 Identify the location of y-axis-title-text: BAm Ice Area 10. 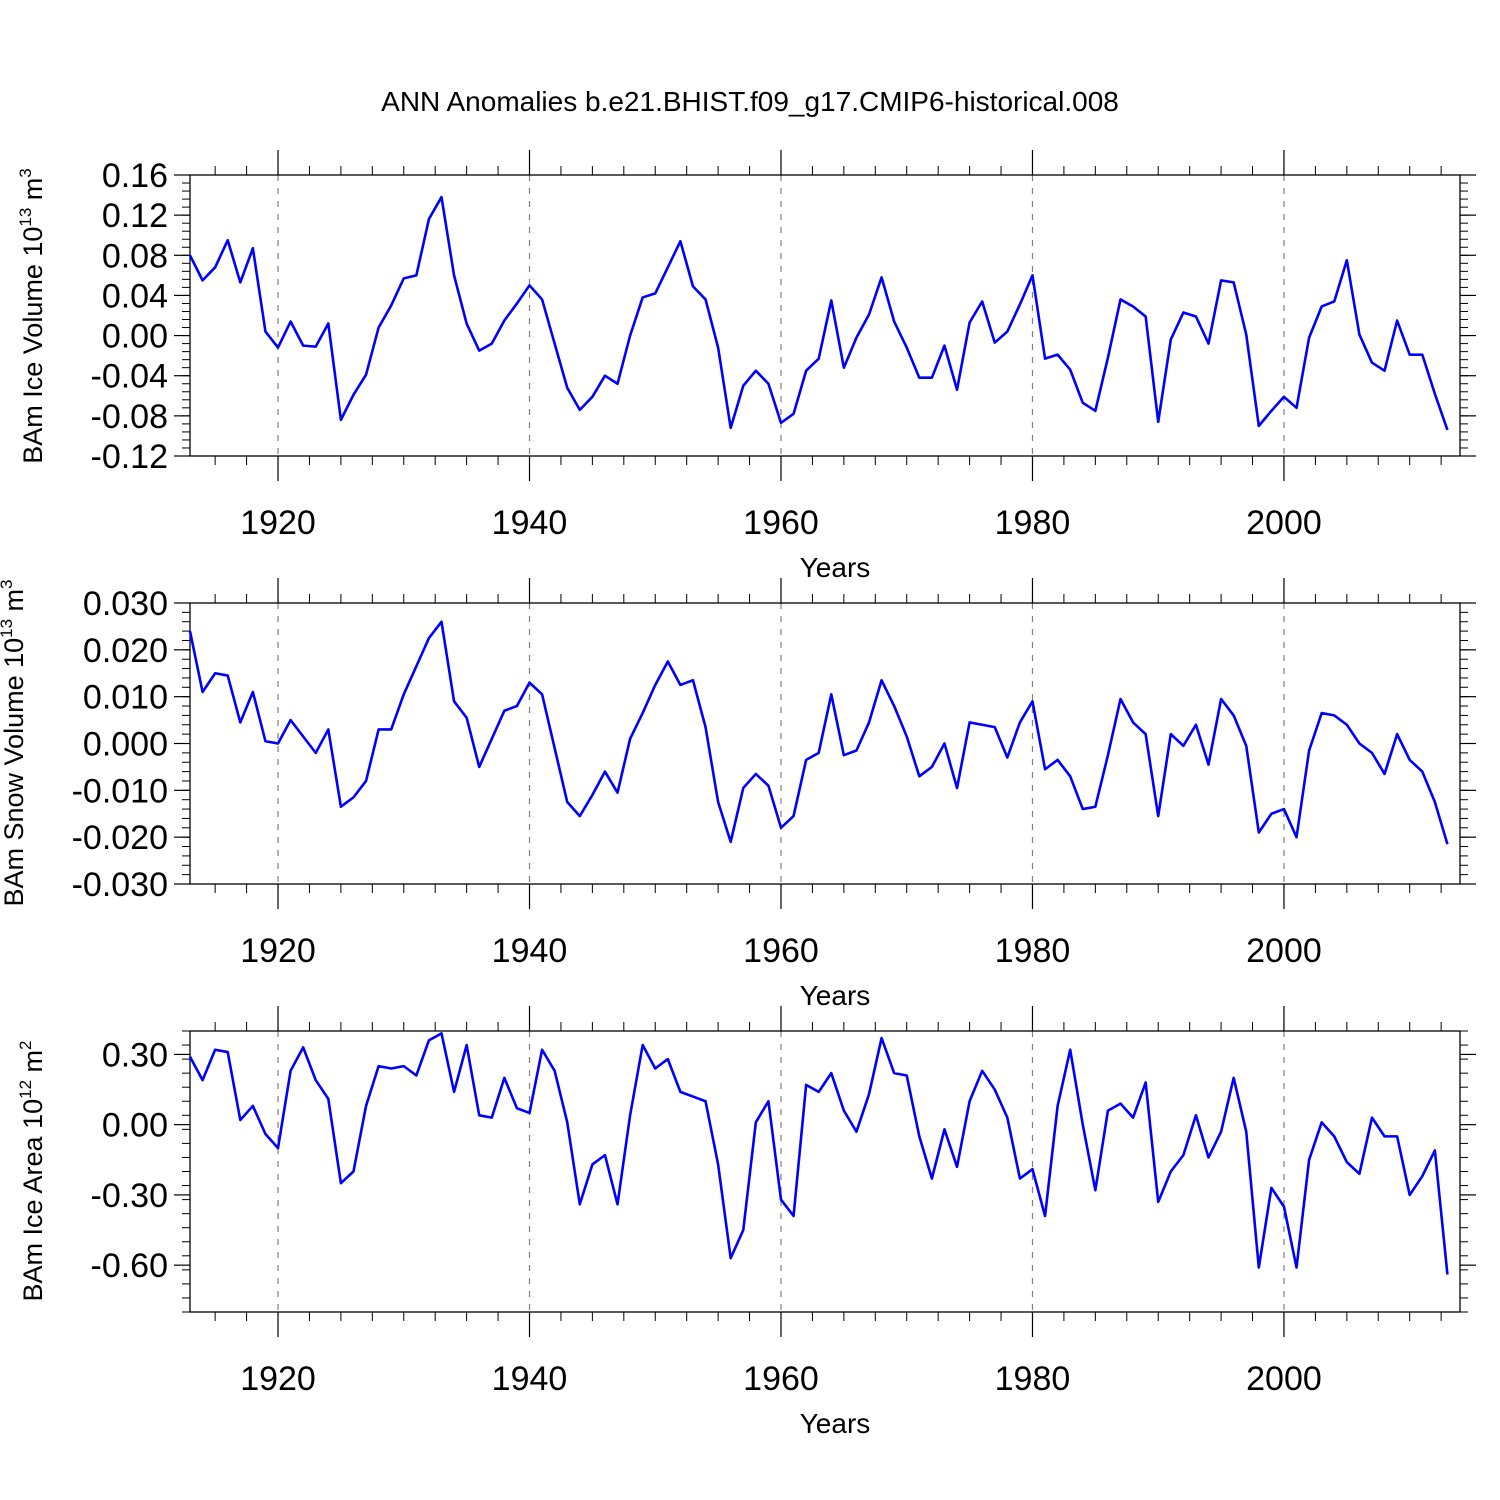
(33, 1200).